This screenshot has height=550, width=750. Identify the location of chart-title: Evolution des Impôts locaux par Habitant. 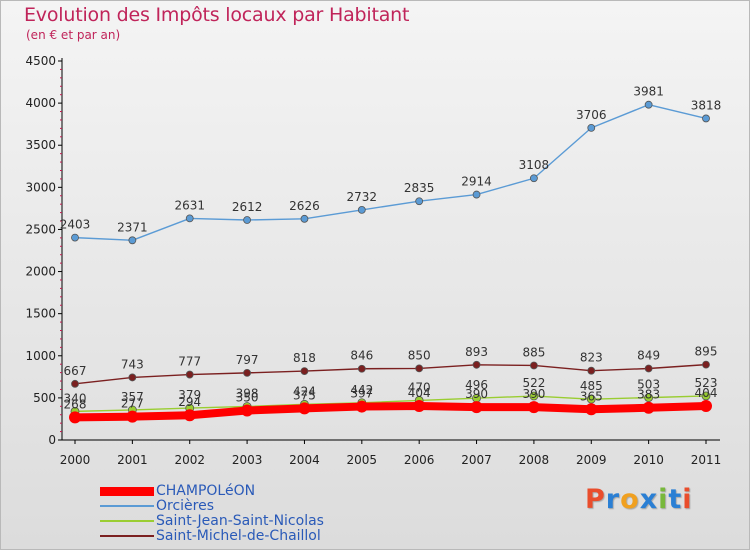
(217, 15).